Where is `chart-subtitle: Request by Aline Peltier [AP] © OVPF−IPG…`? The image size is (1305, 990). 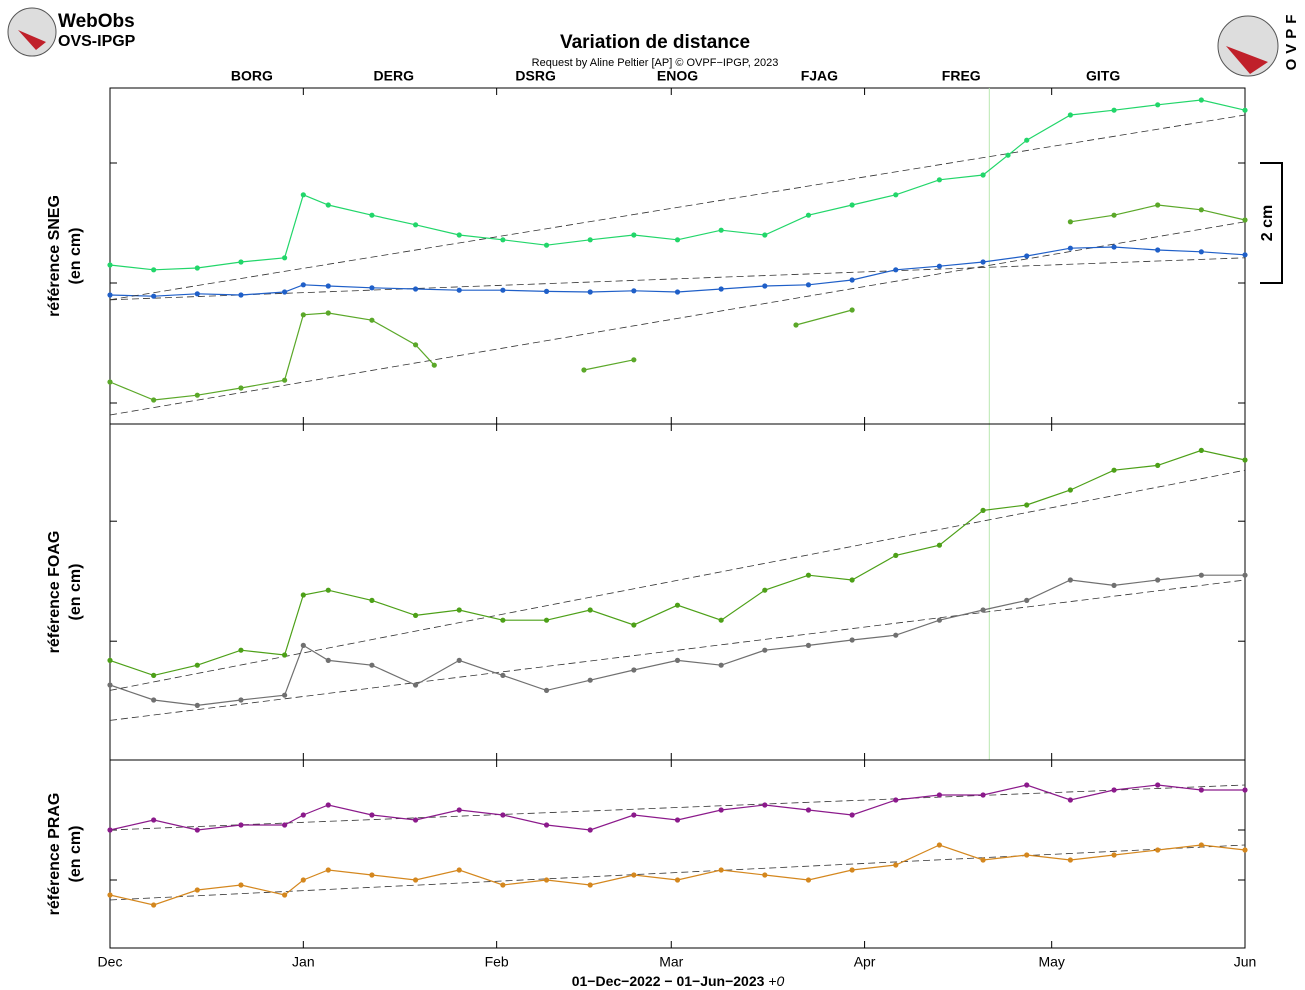
chart-subtitle: Request by Aline Peltier [AP] © OVPF−IPG… is located at coordinates (655, 63).